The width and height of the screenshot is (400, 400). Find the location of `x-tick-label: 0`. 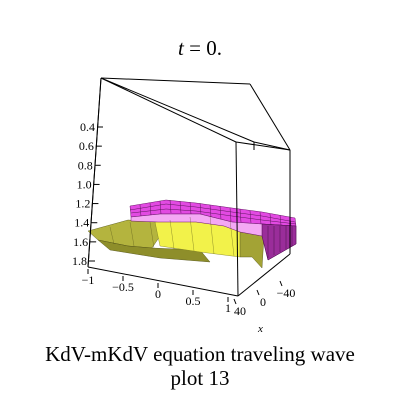

x-tick-label: 0 is located at coordinates (263, 302).